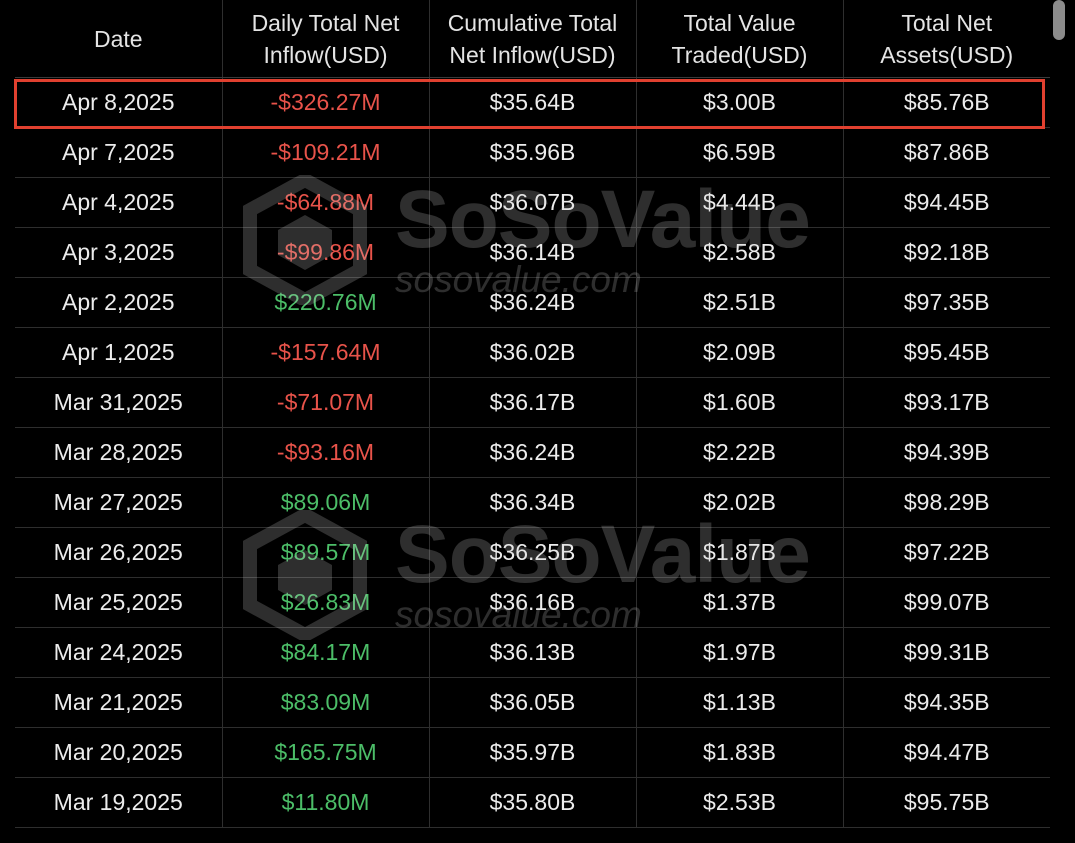 The width and height of the screenshot is (1075, 843). What do you see at coordinates (739, 402) in the screenshot?
I see `cell-total-value-traded: $1.60B` at bounding box center [739, 402].